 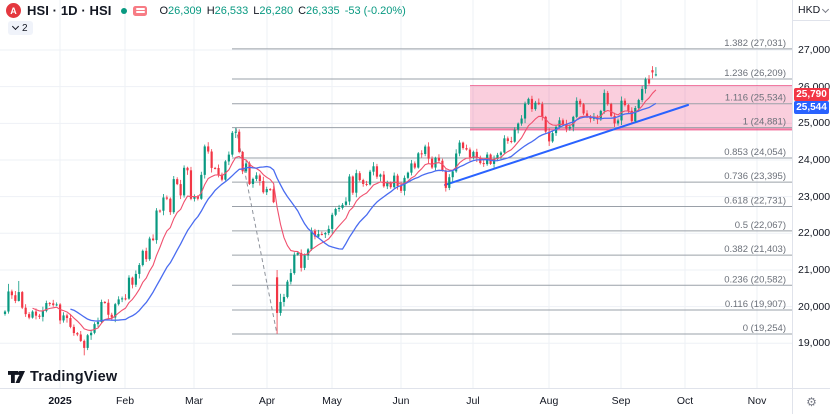 I want to click on fib-level-label: 0.5 (22,067), so click(x=760, y=225).